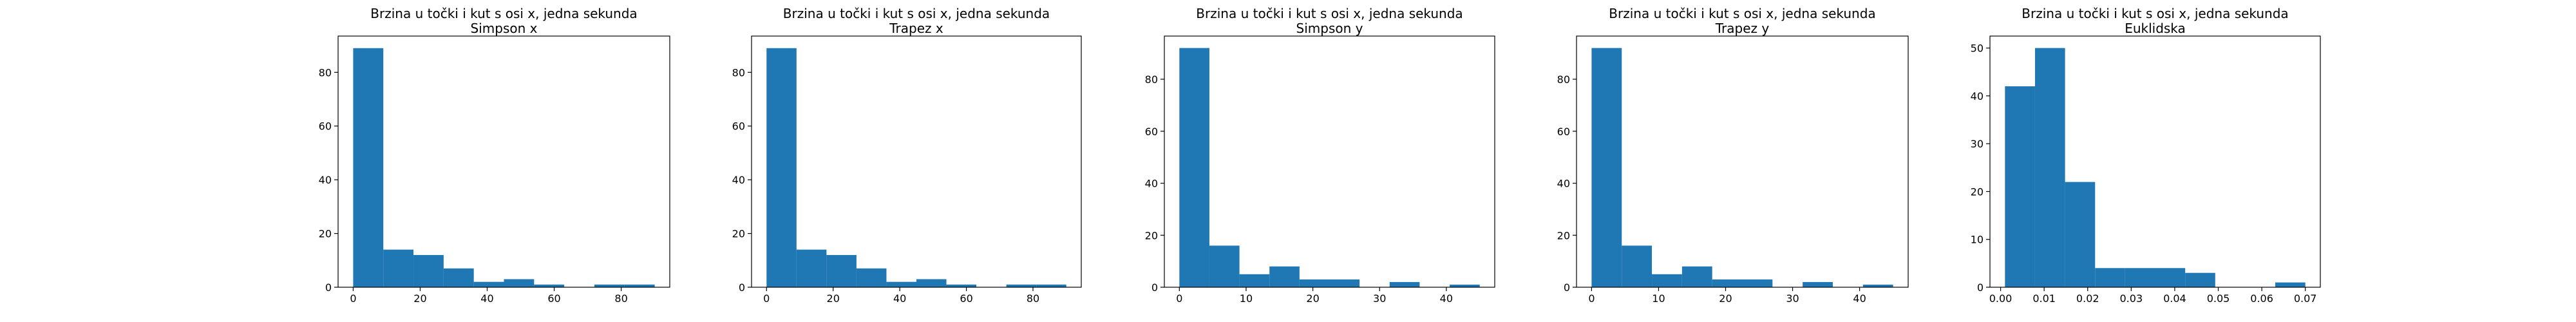 The height and width of the screenshot is (322, 2576). What do you see at coordinates (2218, 298) in the screenshot?
I see `x-tick-label: 0.05` at bounding box center [2218, 298].